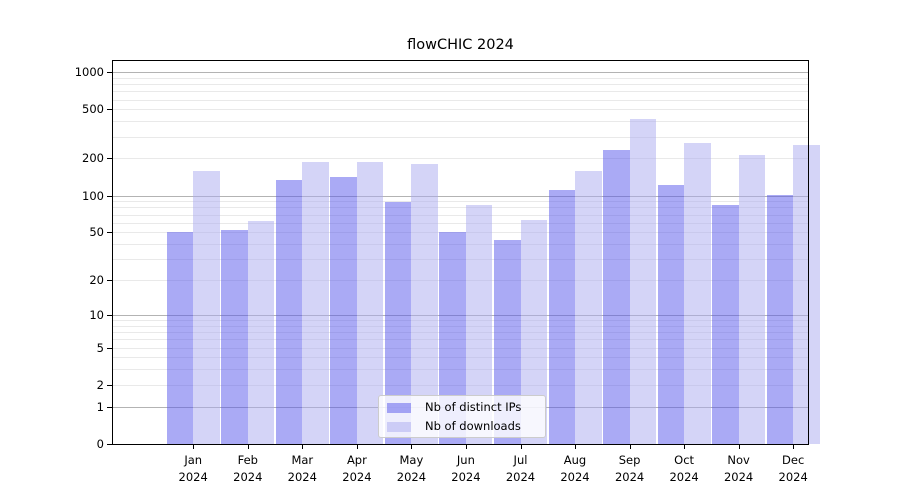 The width and height of the screenshot is (900, 500). Describe the element at coordinates (520, 460) in the screenshot. I see `x-tick-month-jul: Jul` at that location.